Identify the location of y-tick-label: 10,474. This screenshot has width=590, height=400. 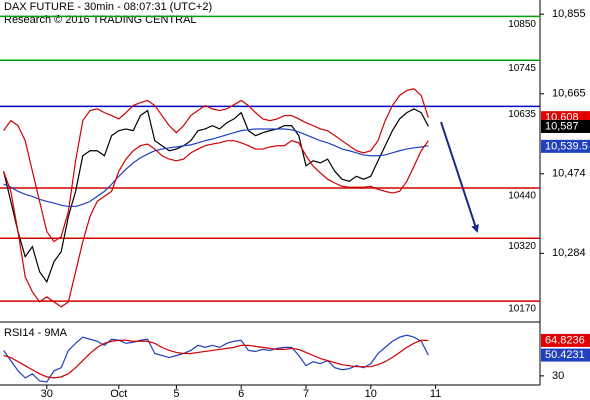
(569, 174).